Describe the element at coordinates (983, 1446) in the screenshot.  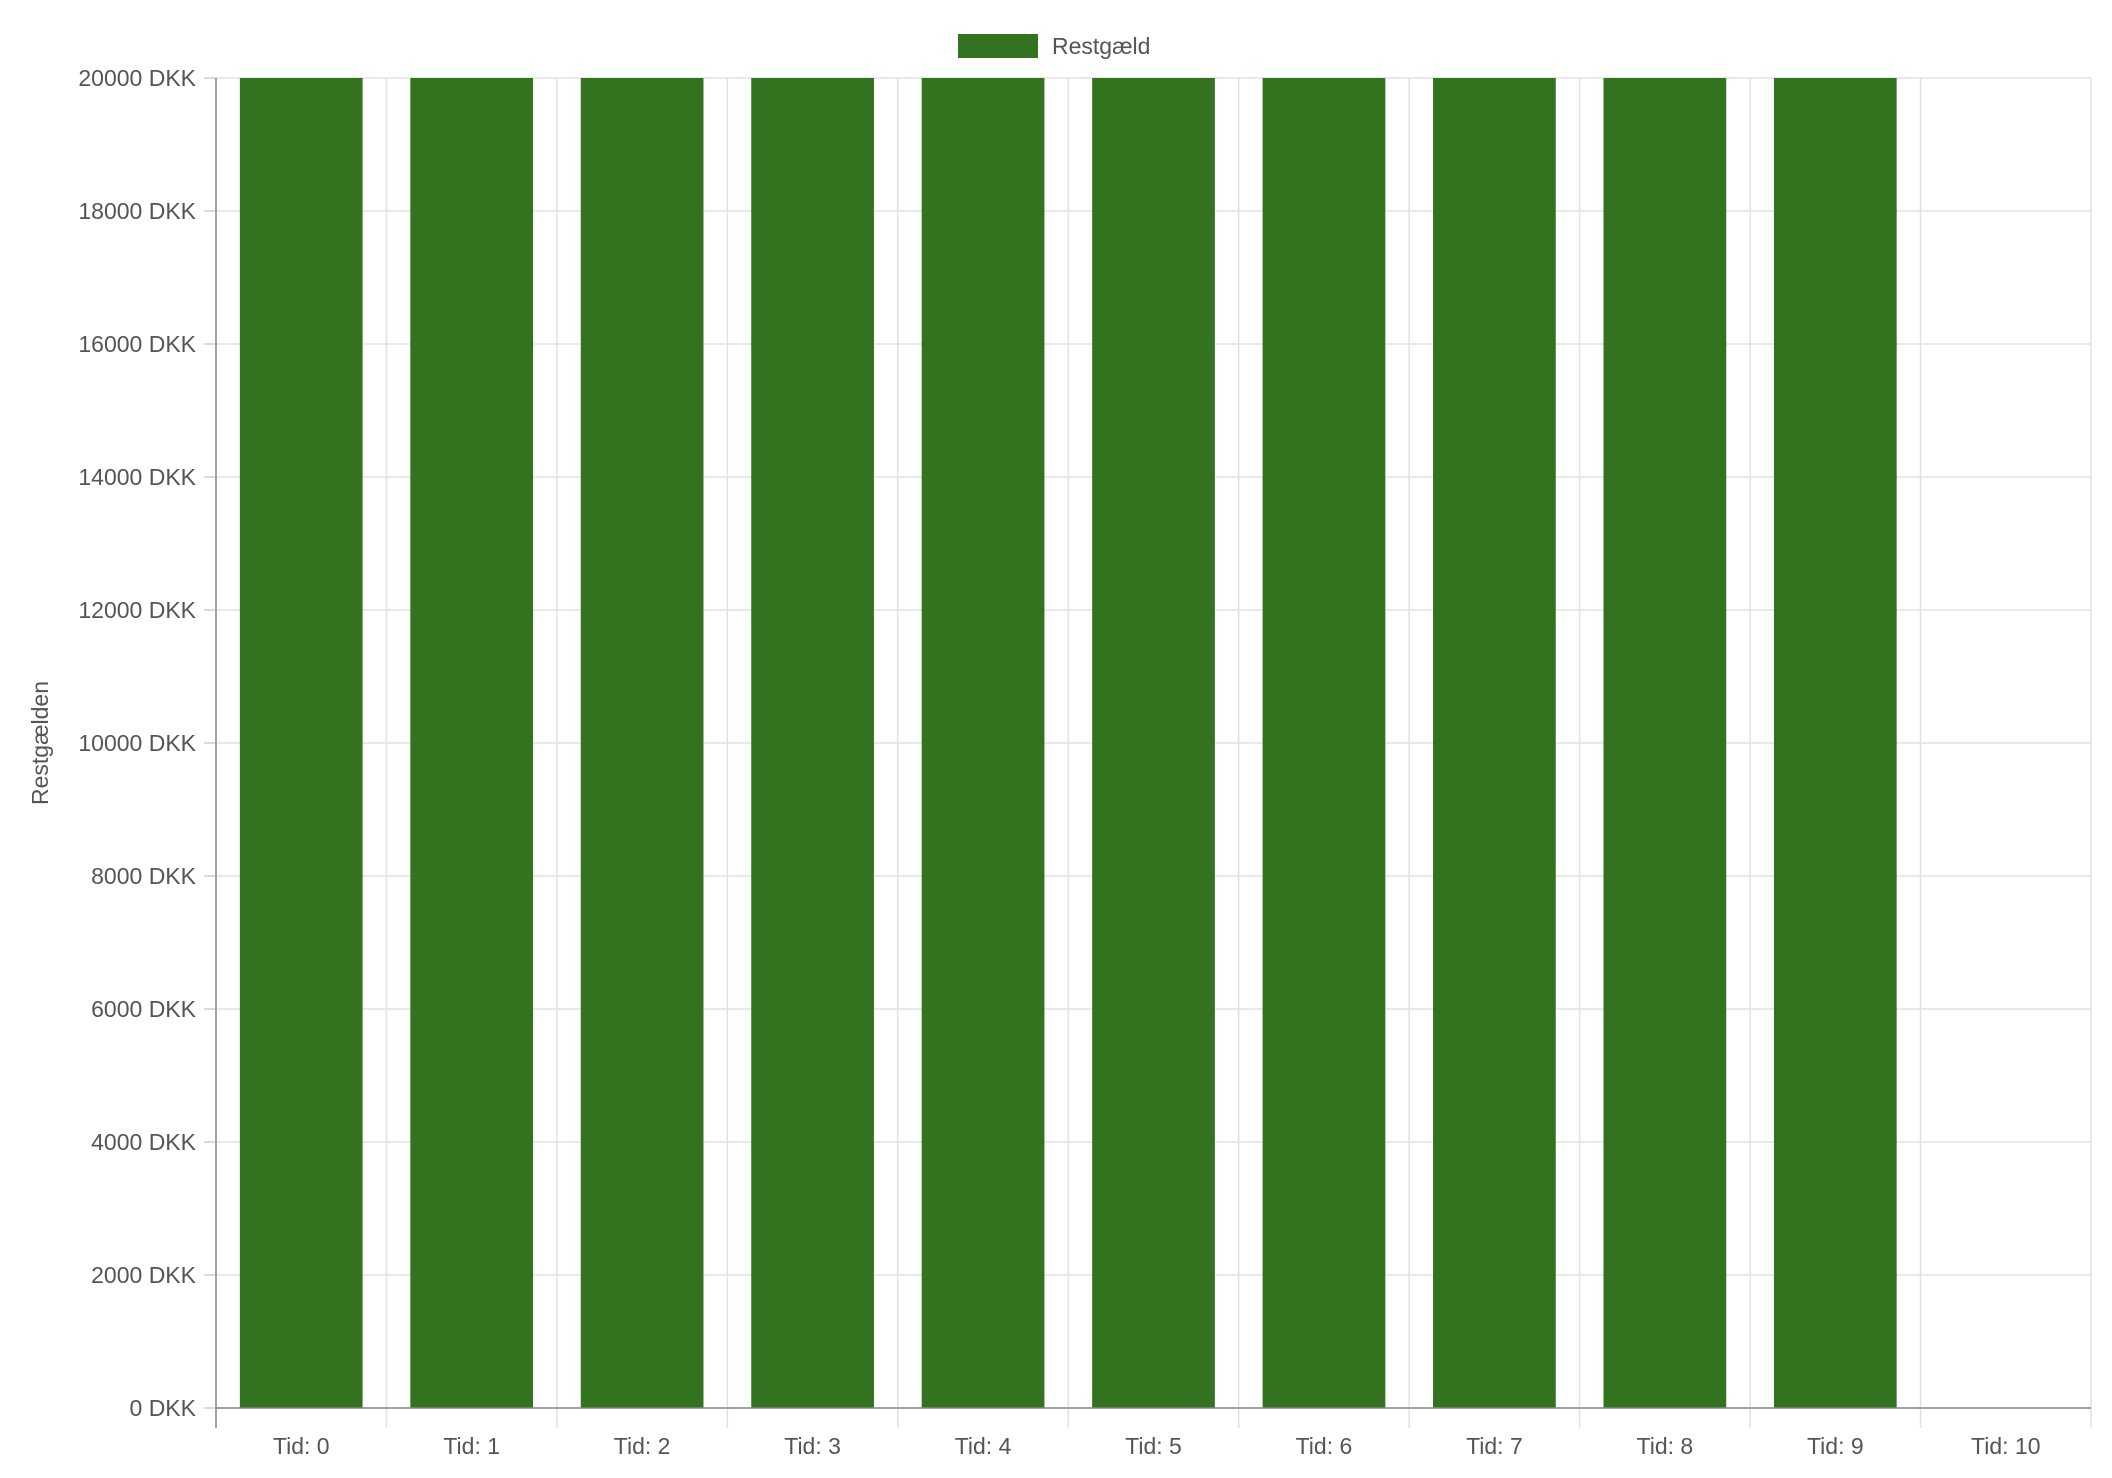
I see `x-tick-label: Tid: 4` at that location.